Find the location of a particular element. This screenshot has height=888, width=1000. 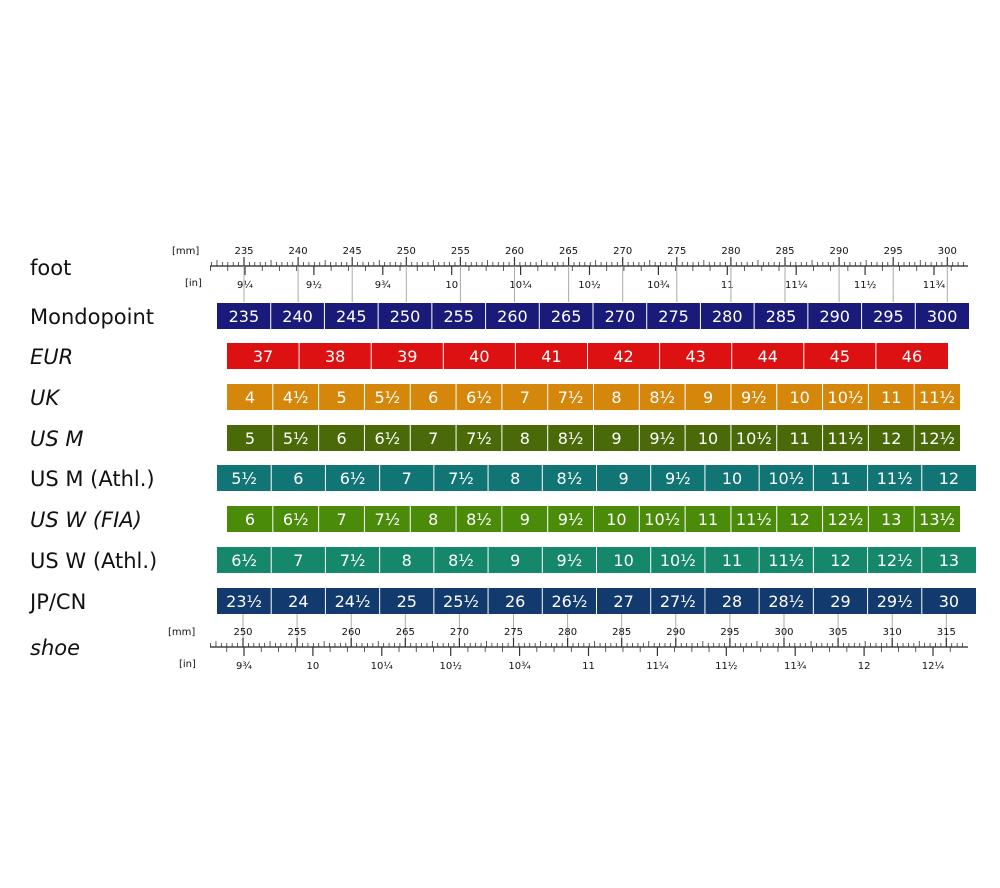

size-cell: 29 is located at coordinates (840, 601).